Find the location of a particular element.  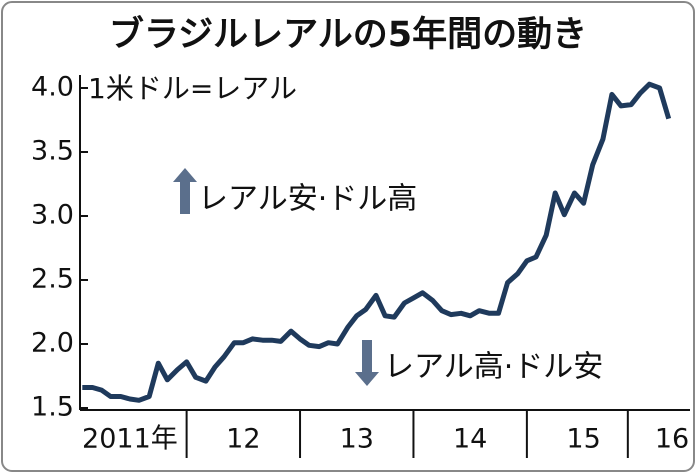

x-tick-label: 14 is located at coordinates (470, 439).